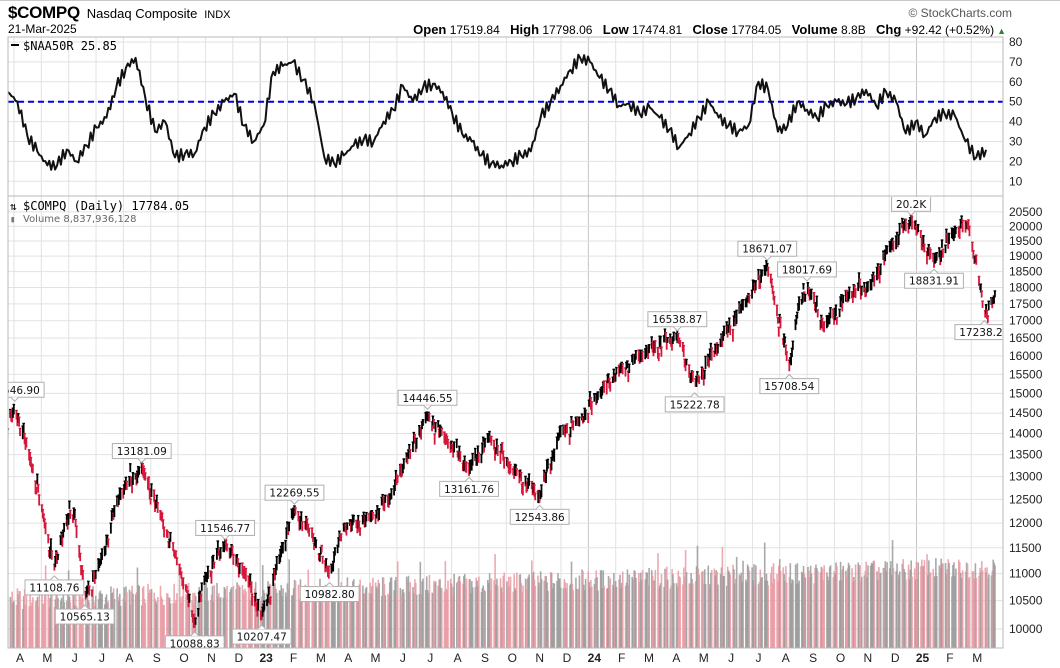  Describe the element at coordinates (211, 658) in the screenshot. I see `x-tick-label: N` at that location.